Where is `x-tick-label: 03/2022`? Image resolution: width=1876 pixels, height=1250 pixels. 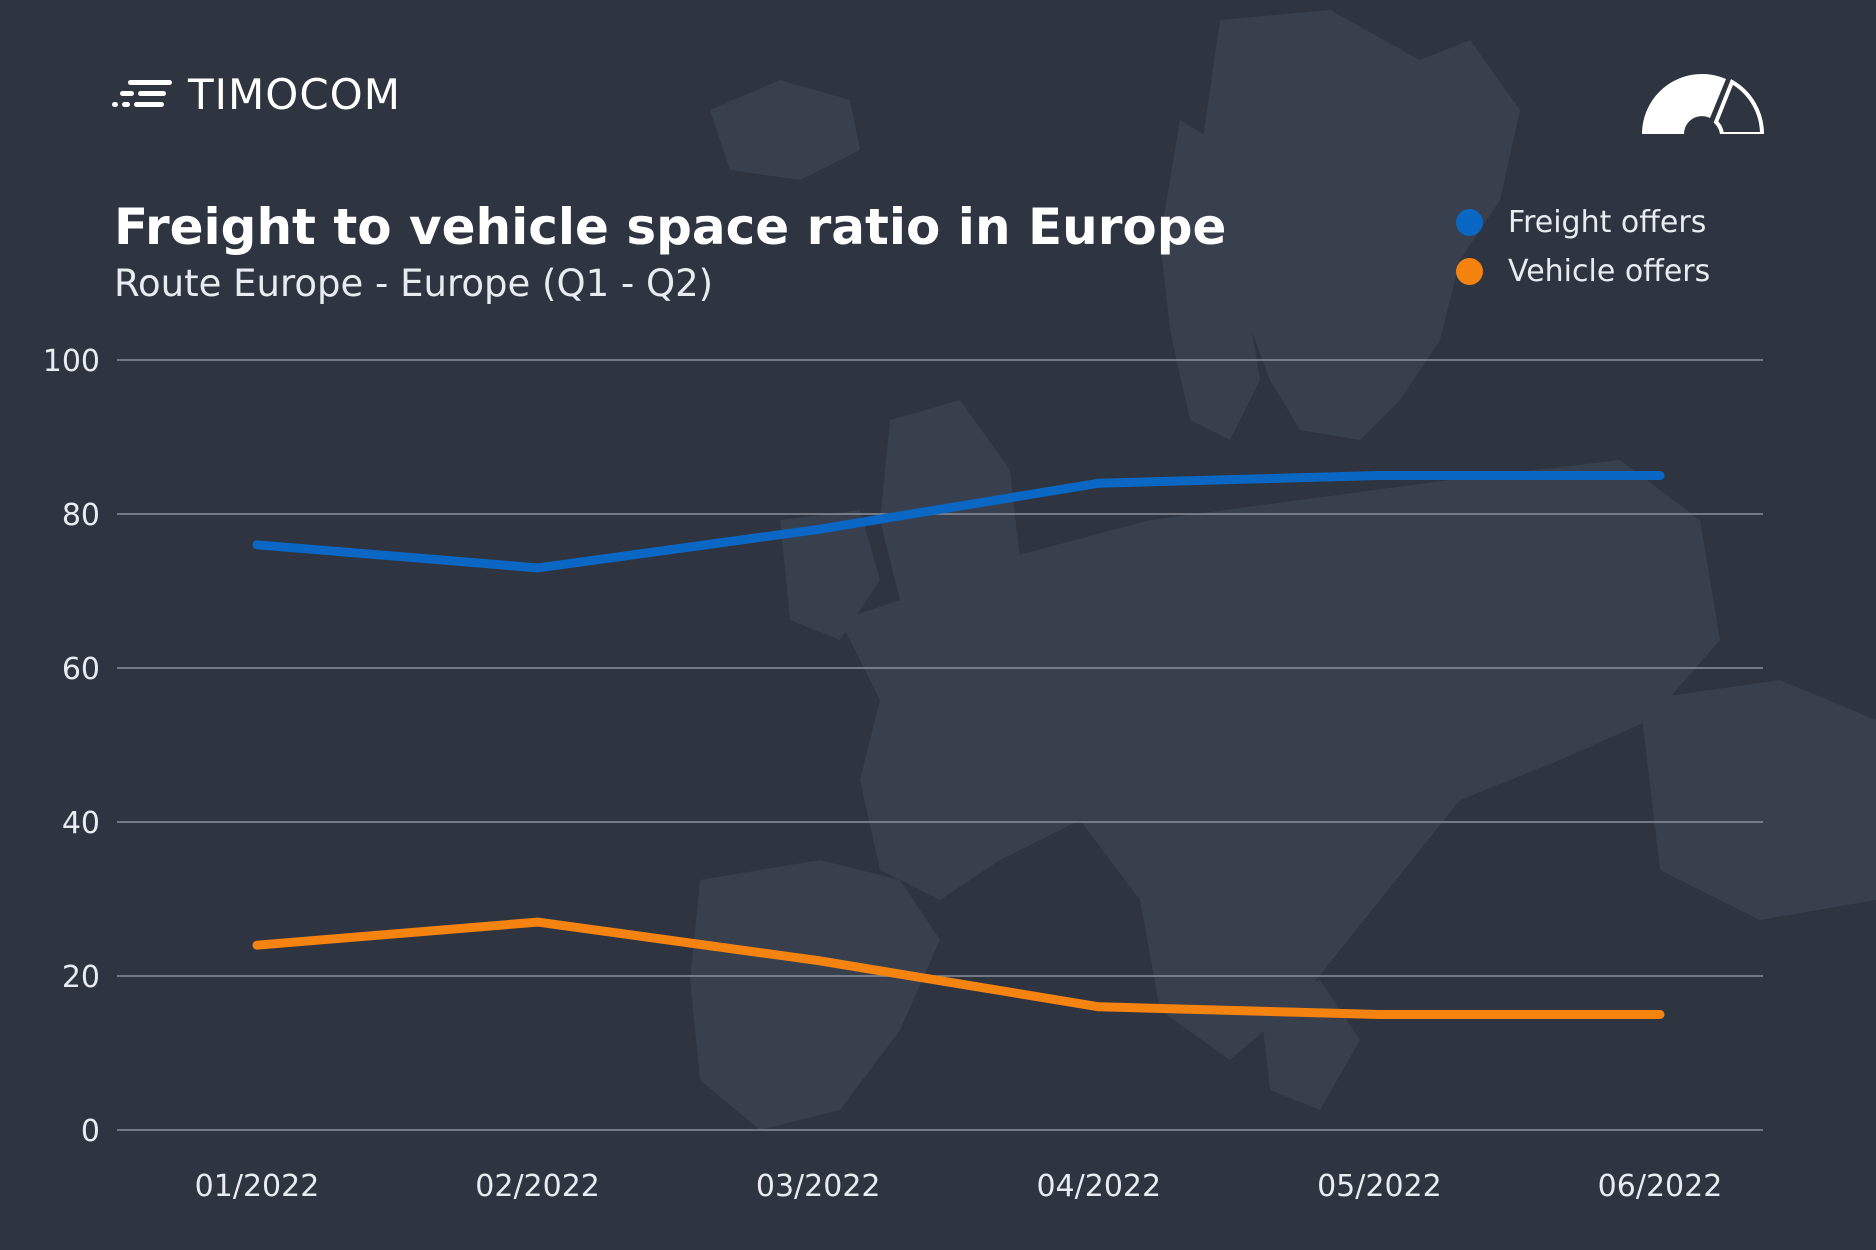
x-tick-label: 03/2022 is located at coordinates (818, 1186).